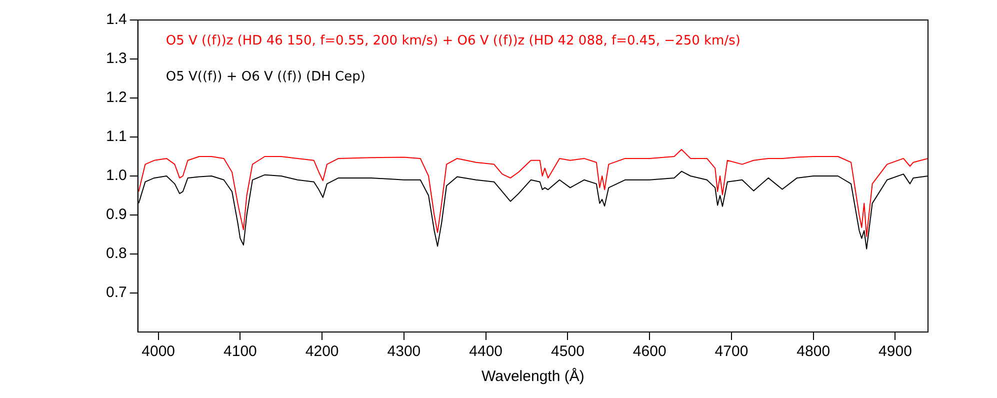  Describe the element at coordinates (404, 351) in the screenshot. I see `x-tick-label: 4300` at that location.